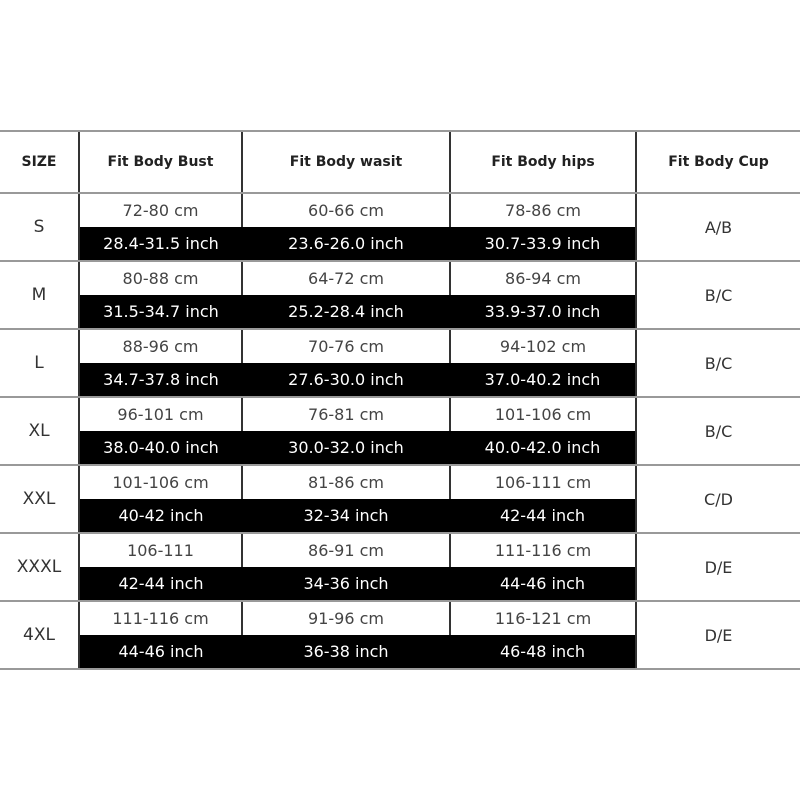  I want to click on bust-inch-cell: 40-42 inch, so click(160, 516).